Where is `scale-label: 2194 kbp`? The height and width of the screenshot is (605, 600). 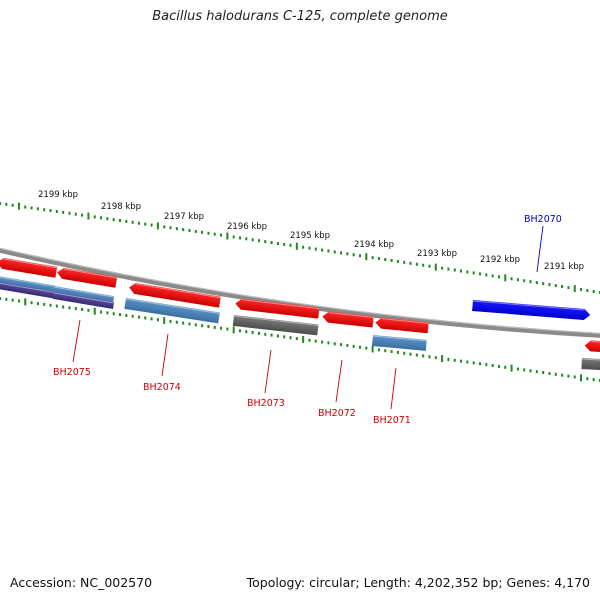 scale-label: 2194 kbp is located at coordinates (374, 245).